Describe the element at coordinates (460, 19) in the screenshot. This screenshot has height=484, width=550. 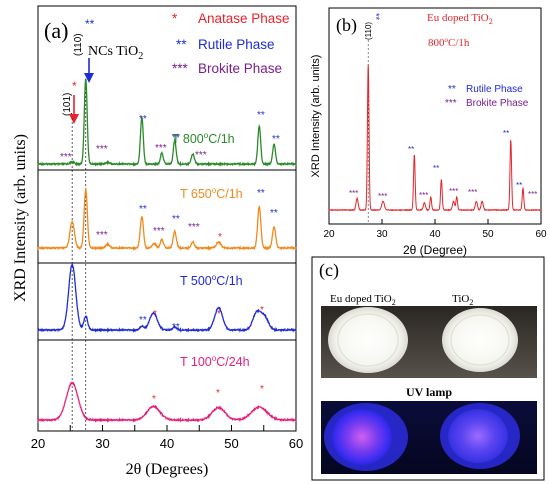
I see `panel-b-title: Eu doped TiO2` at that location.